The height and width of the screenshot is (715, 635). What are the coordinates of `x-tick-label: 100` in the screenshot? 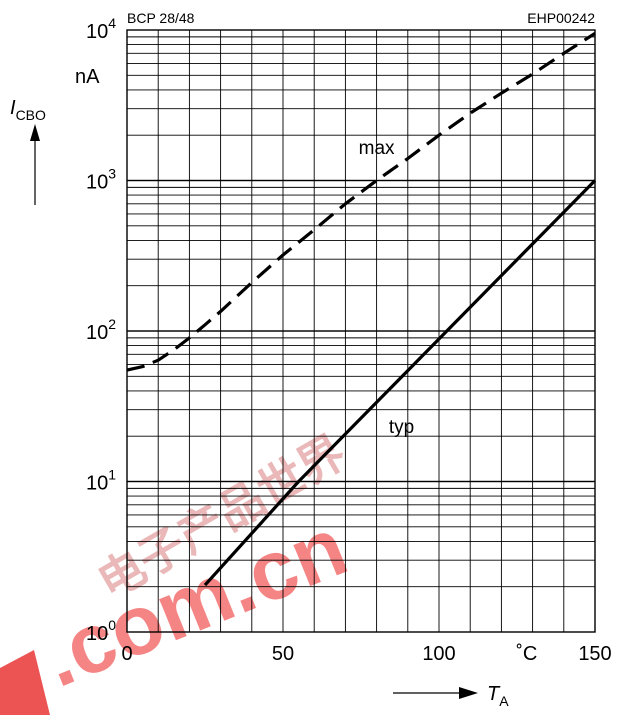 It's located at (438, 654).